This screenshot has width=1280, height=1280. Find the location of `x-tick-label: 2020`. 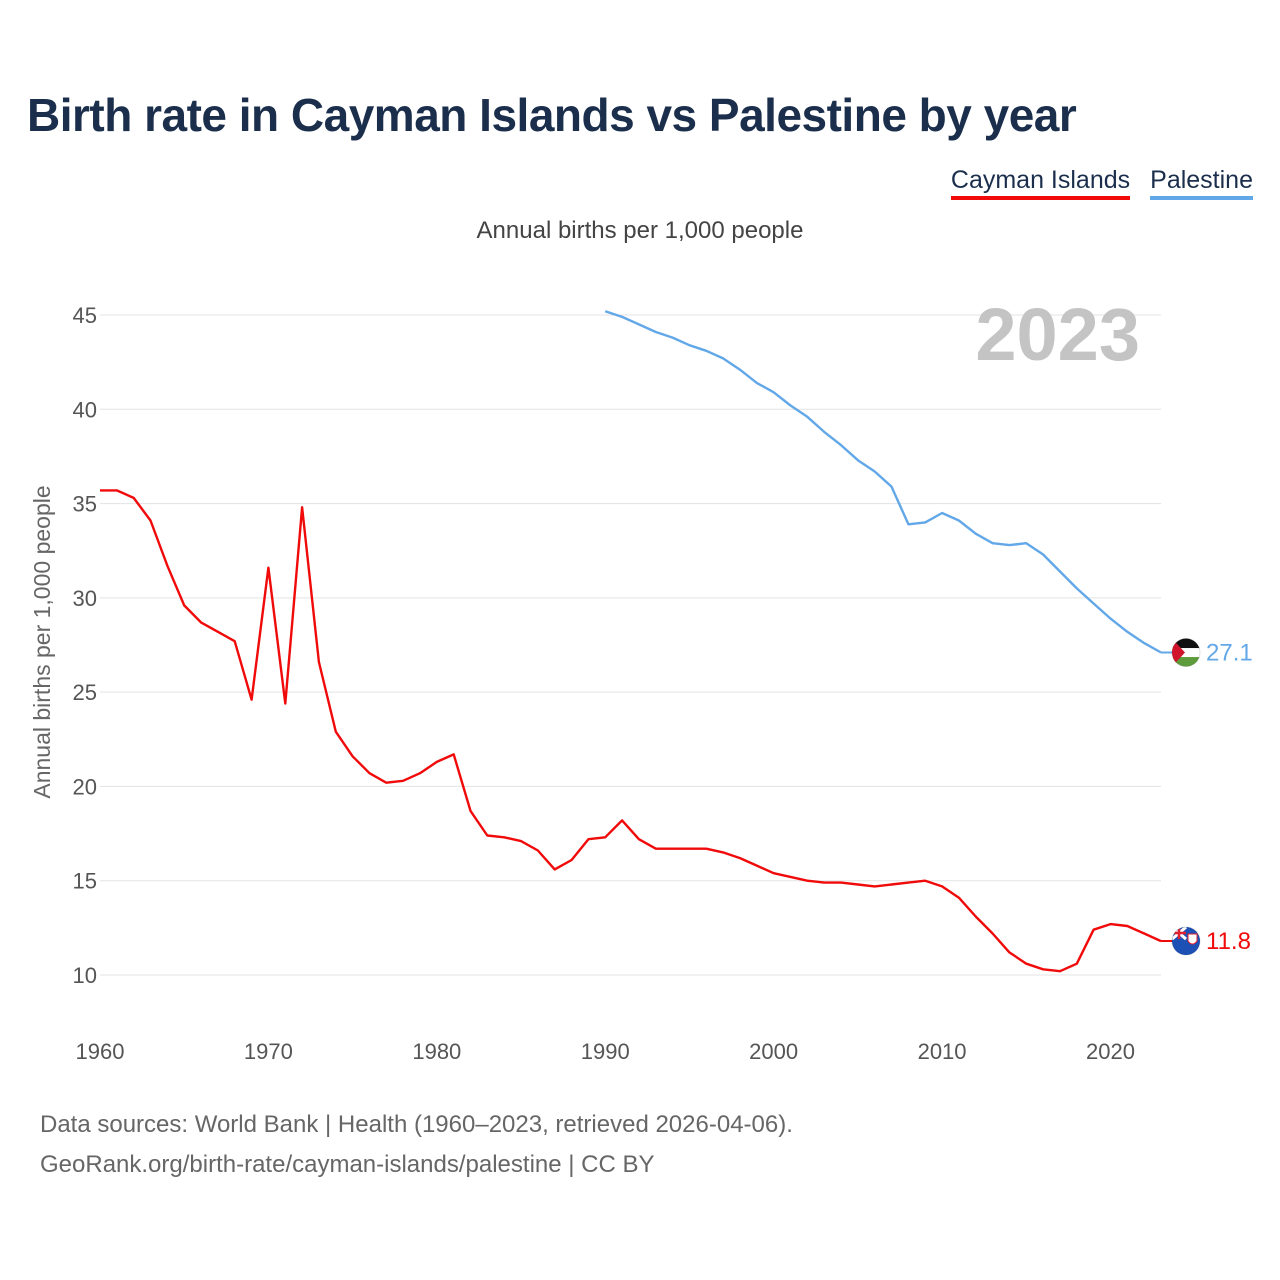

x-tick-label: 2020 is located at coordinates (1110, 1051).